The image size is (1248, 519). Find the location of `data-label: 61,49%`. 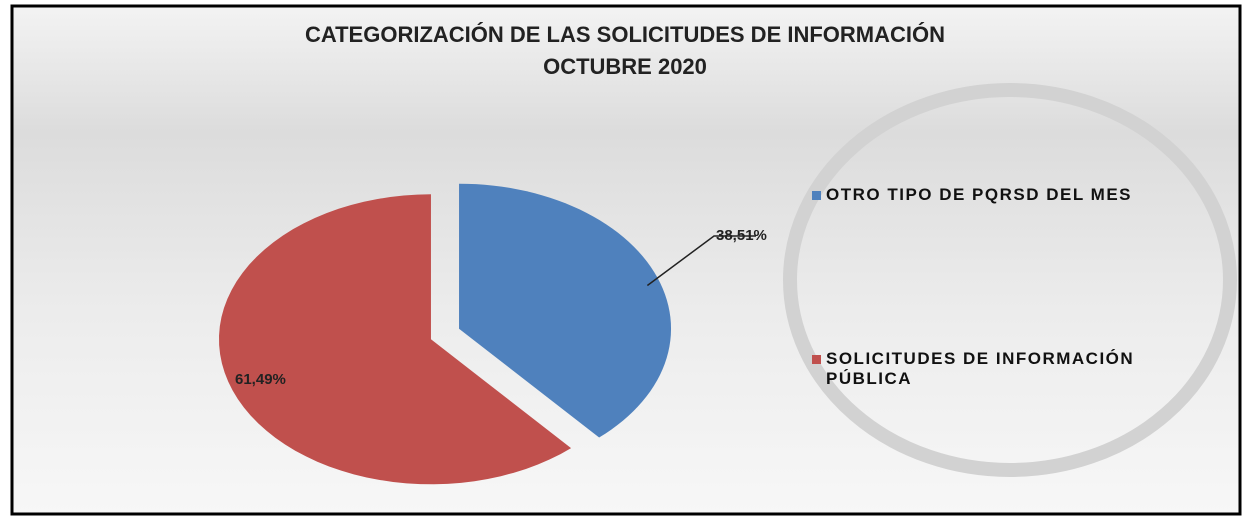

data-label: 61,49% is located at coordinates (260, 379).